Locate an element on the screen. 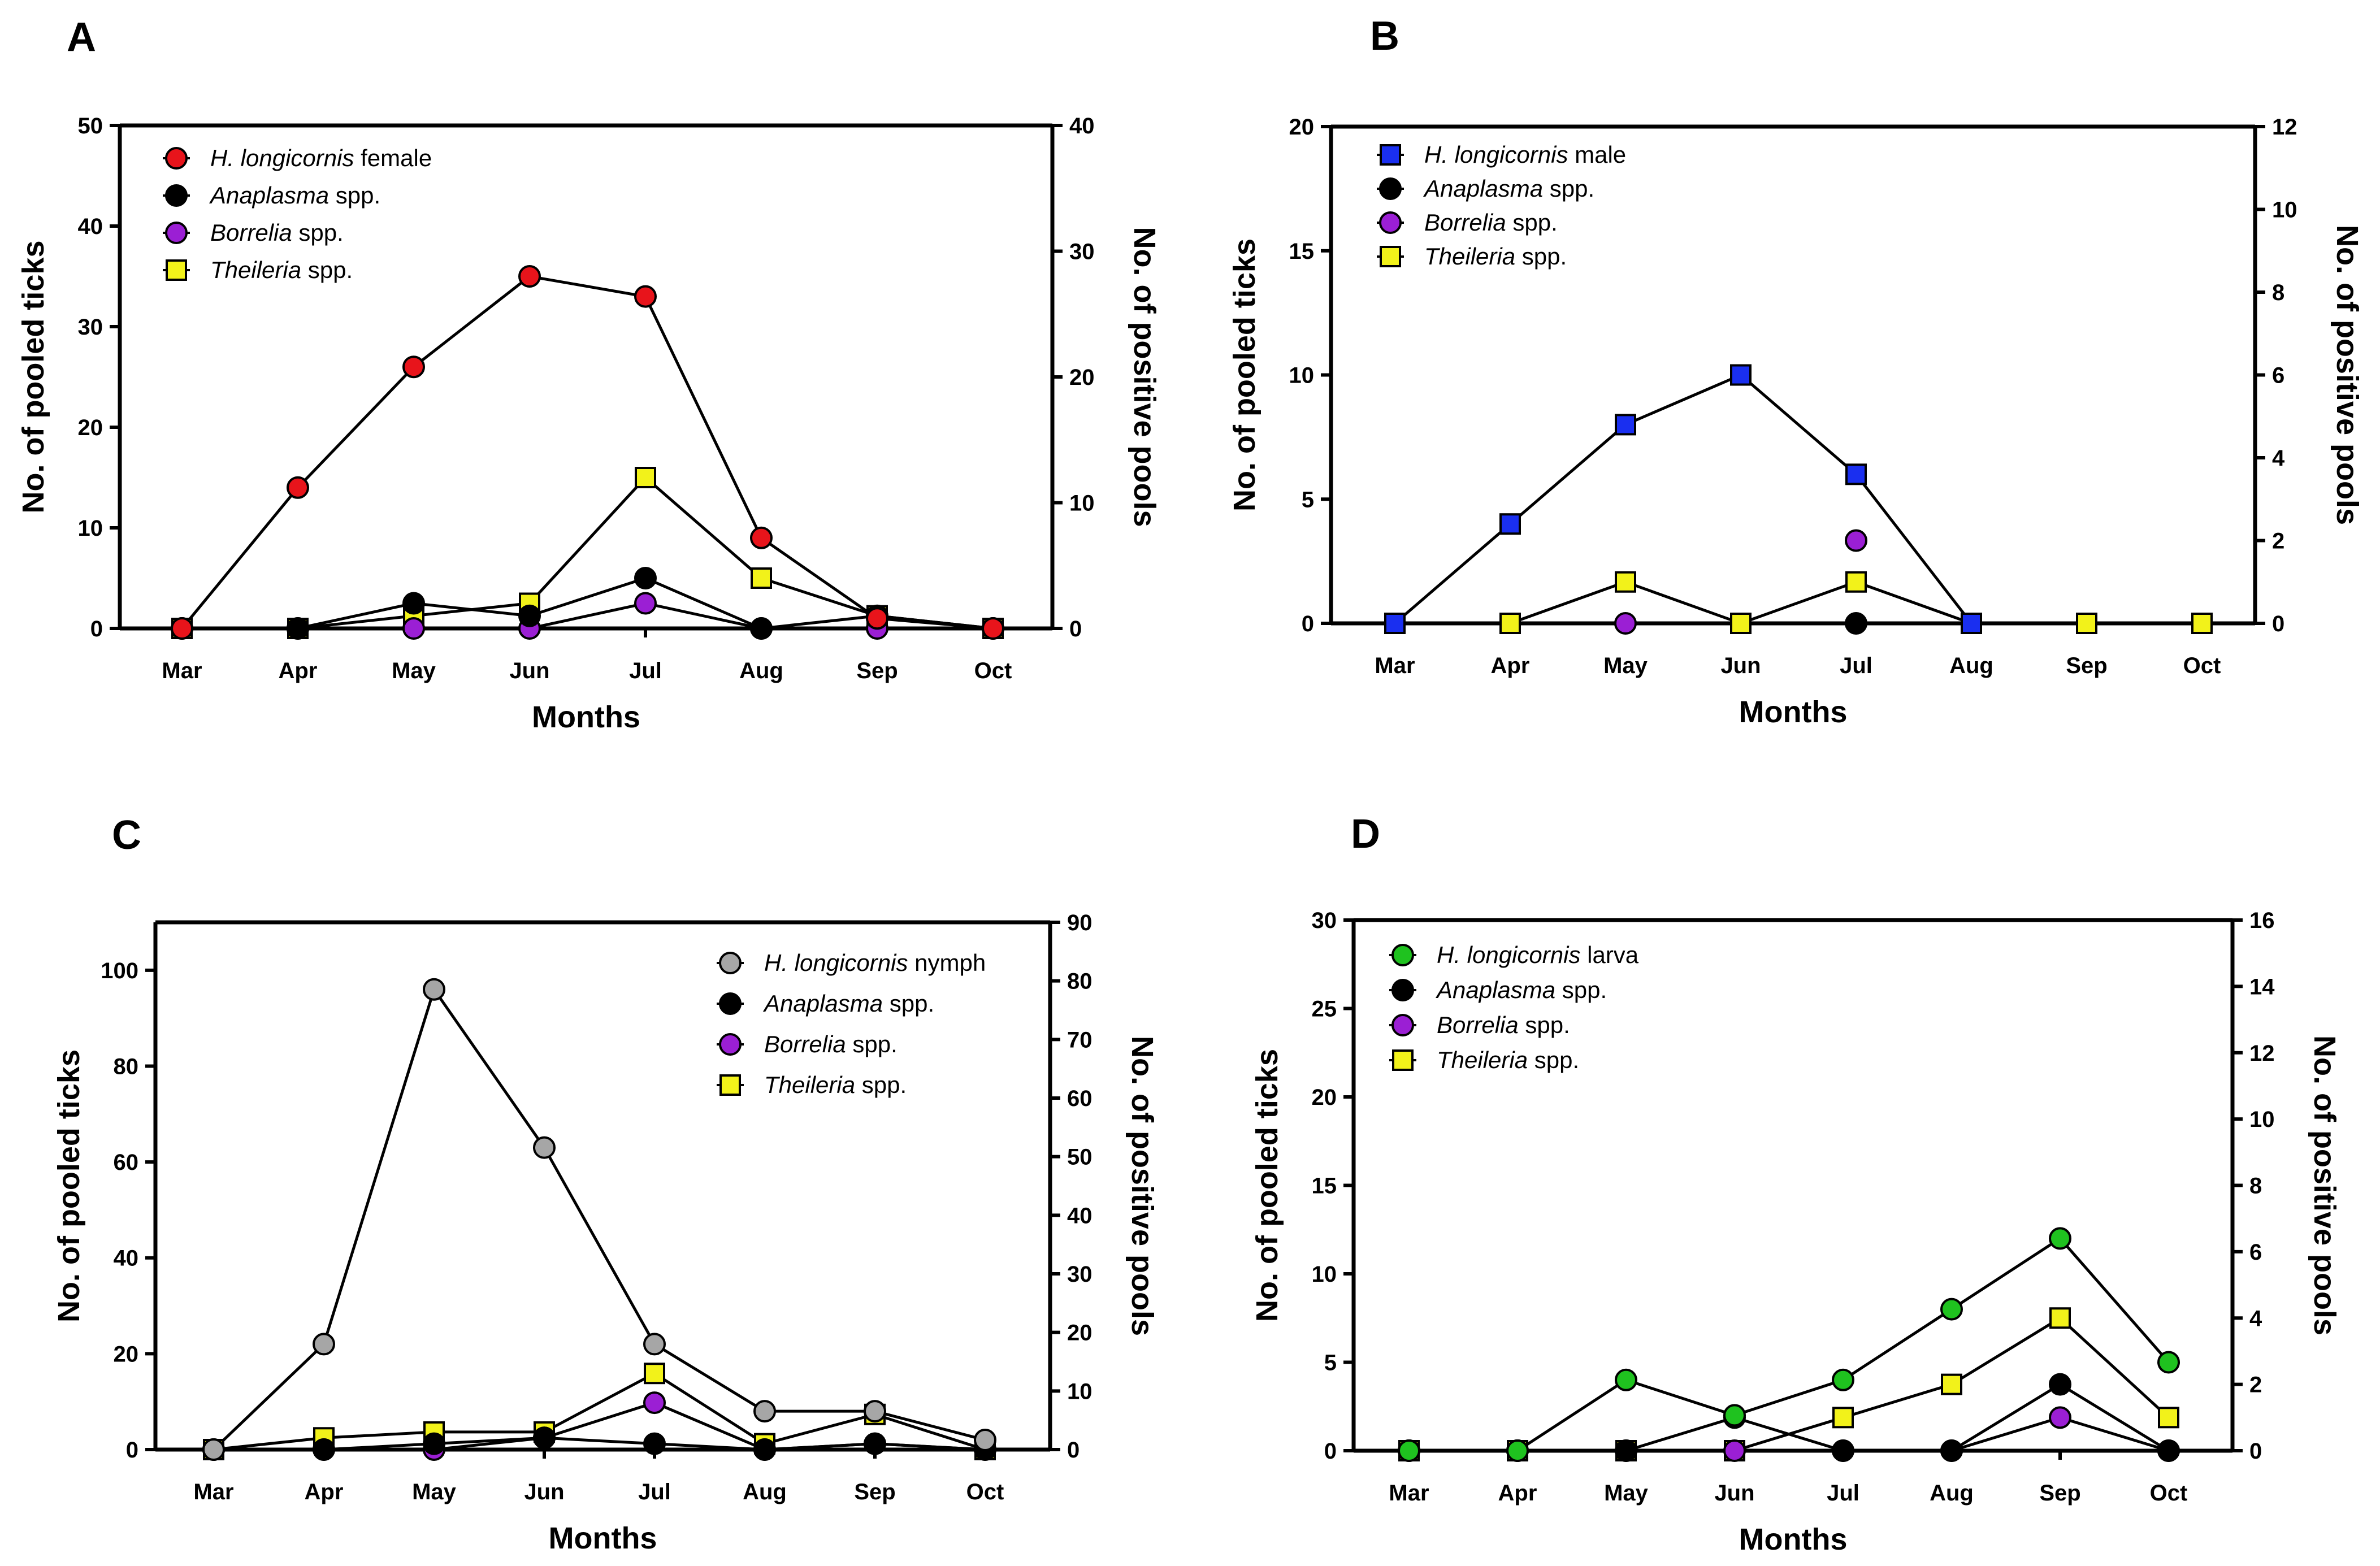 The height and width of the screenshot is (1566, 2380). panel-label: D is located at coordinates (1365, 834).